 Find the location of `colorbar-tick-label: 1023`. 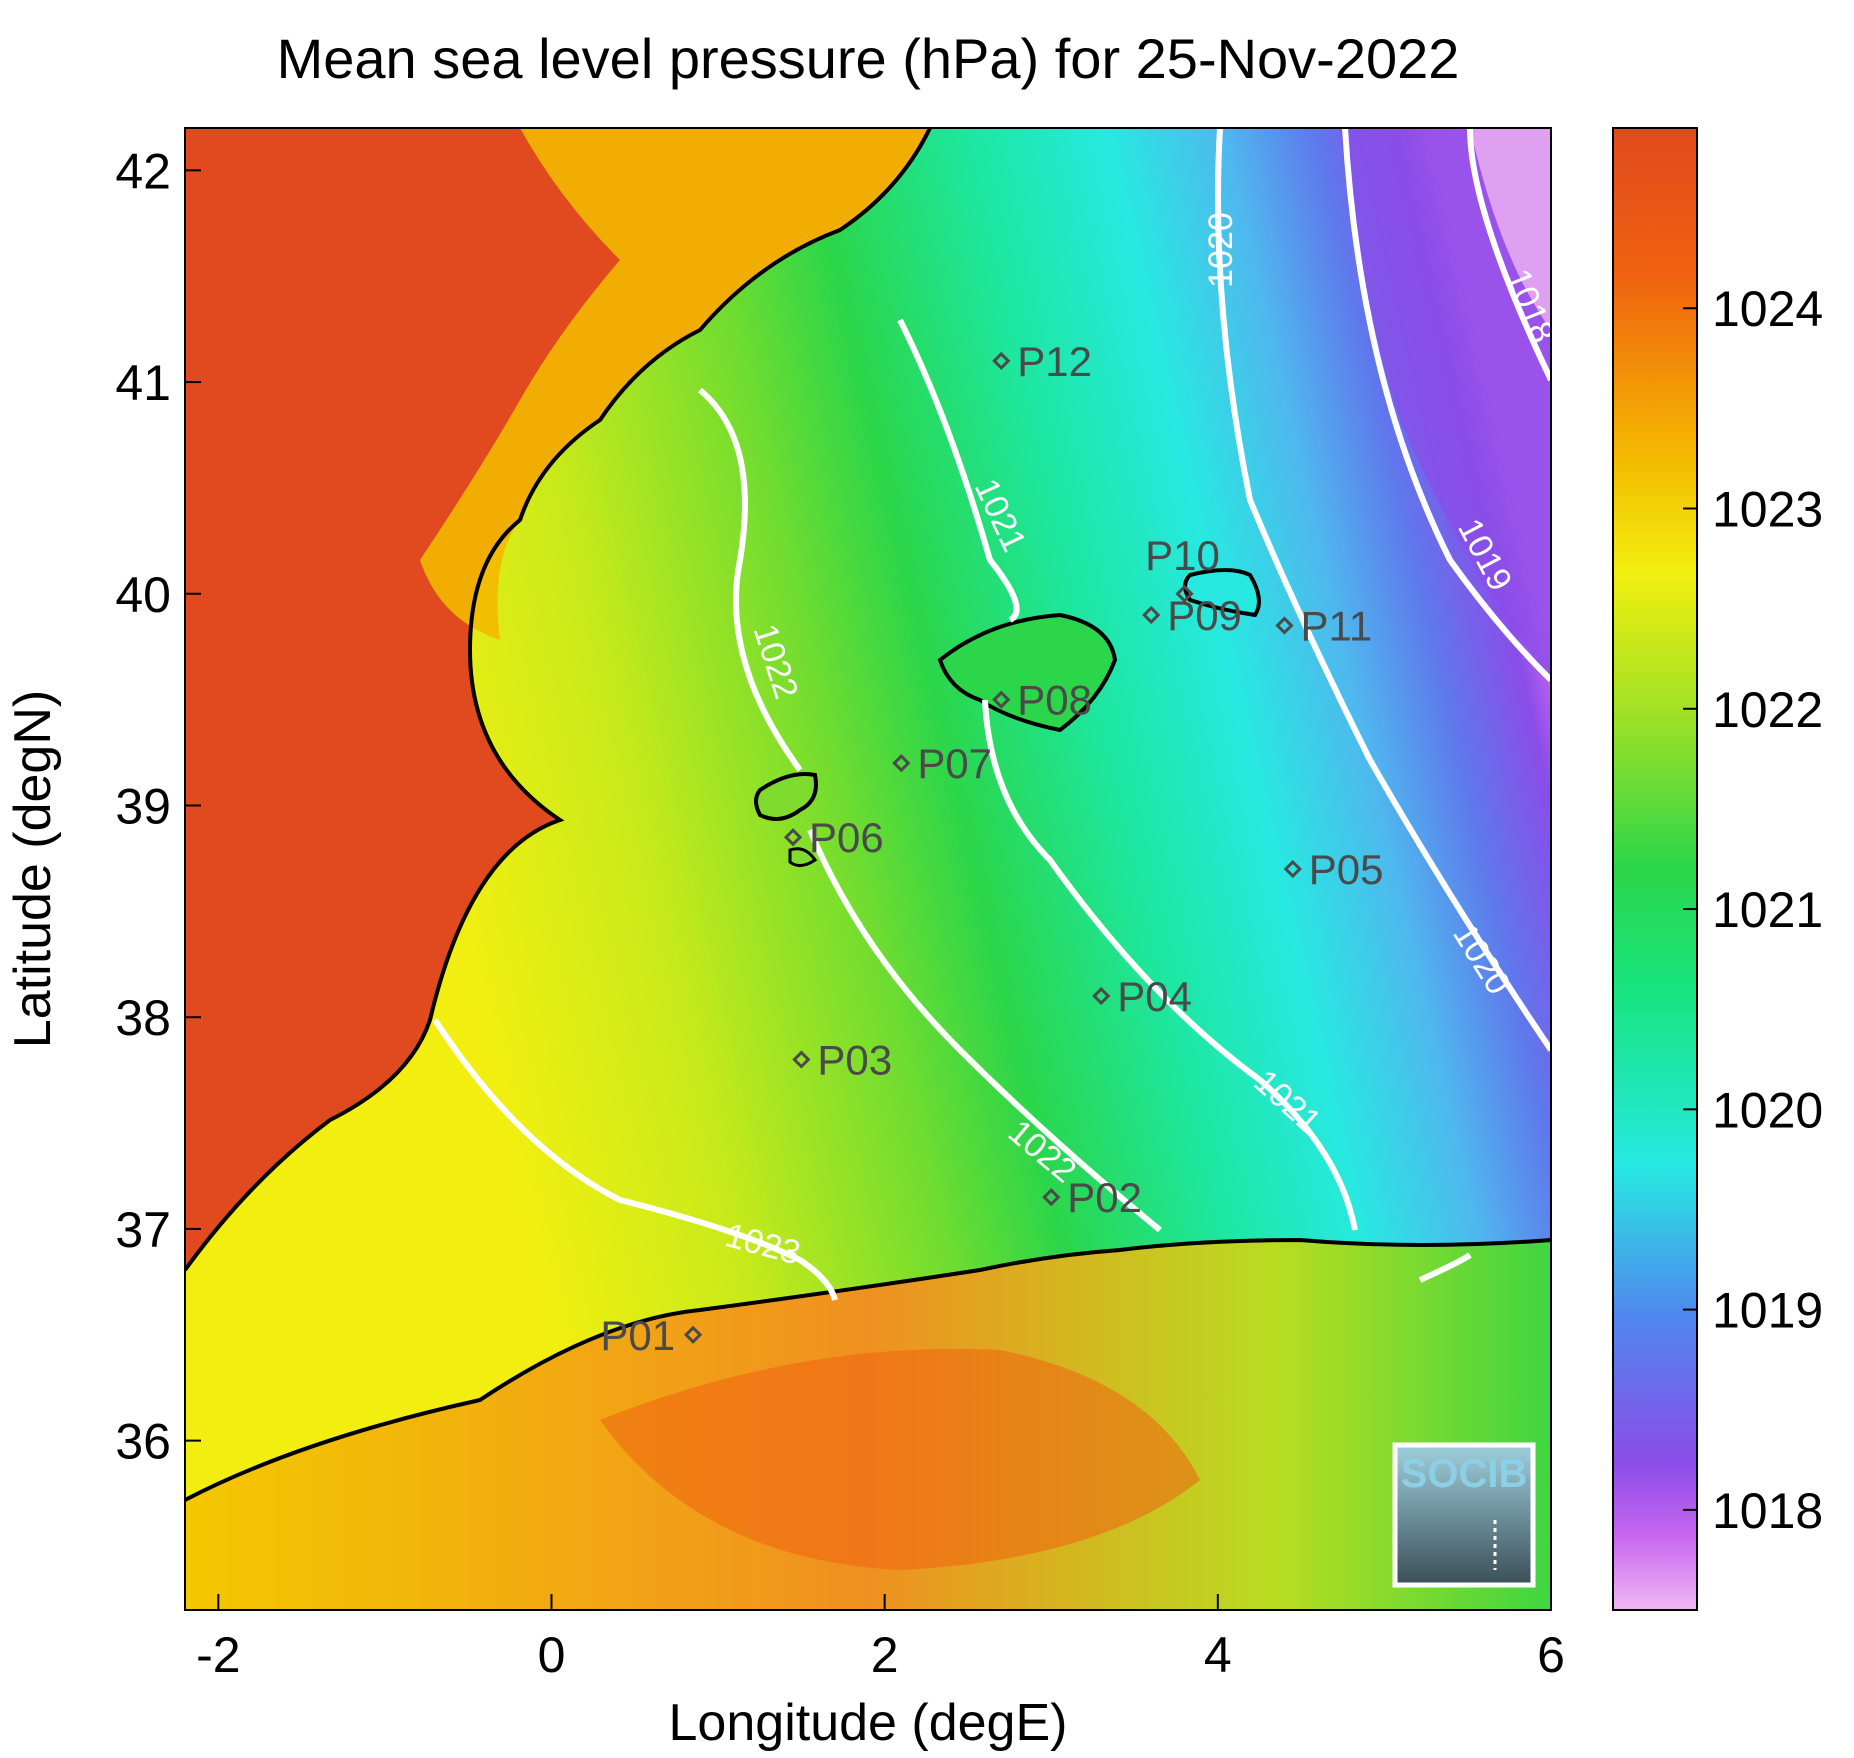

colorbar-tick-label: 1023 is located at coordinates (1767, 510).